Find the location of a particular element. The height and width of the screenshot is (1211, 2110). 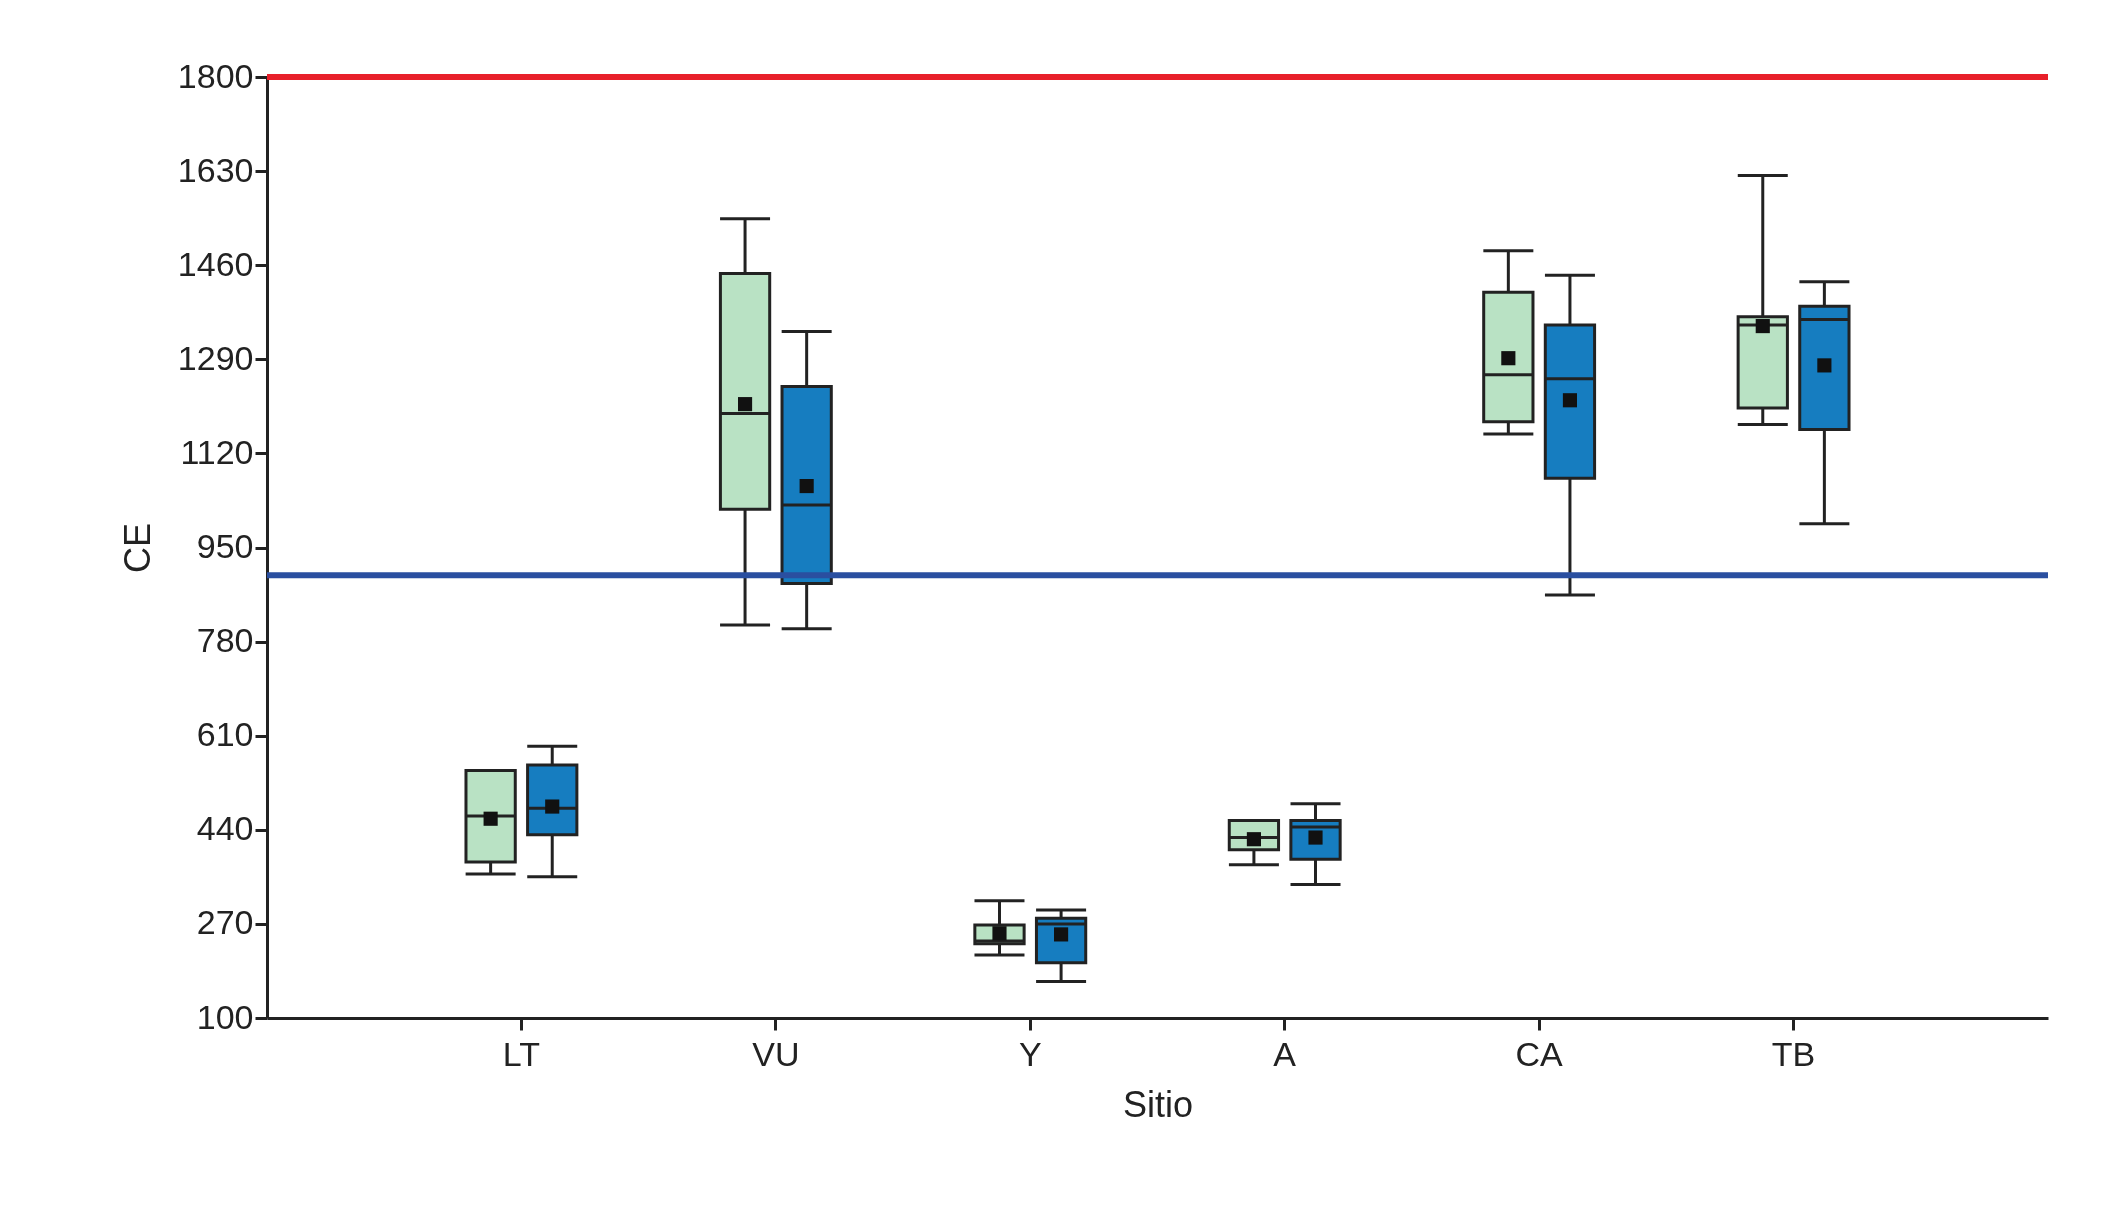

x-tick-label: VU is located at coordinates (776, 1053).